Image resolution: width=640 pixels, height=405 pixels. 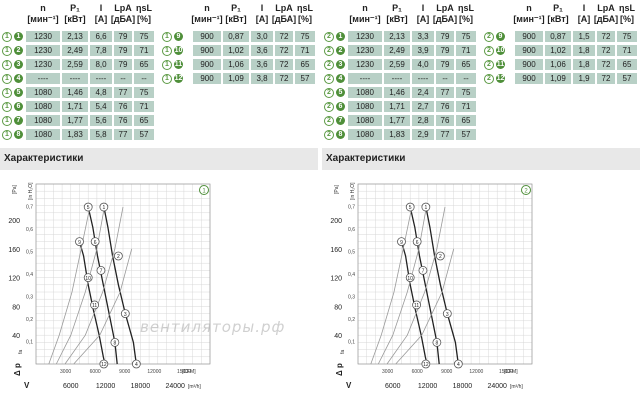 I want to click on row-badge-filled: 6, so click(x=18, y=106).